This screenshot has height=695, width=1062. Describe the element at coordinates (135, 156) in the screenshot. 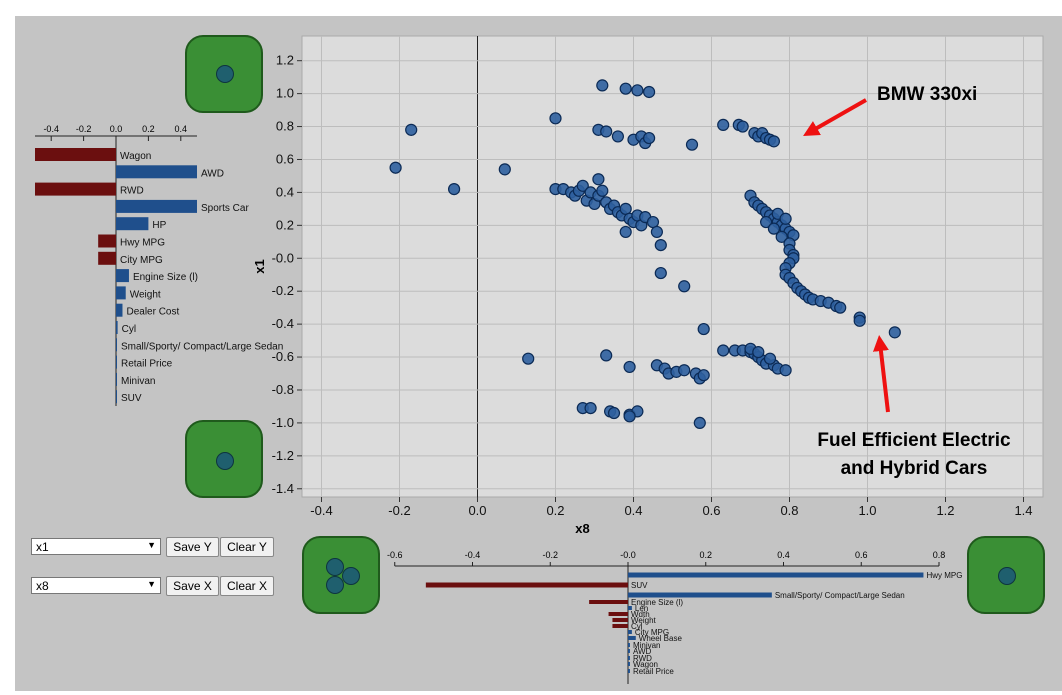

I see `y-loading-label: Wagon` at that location.